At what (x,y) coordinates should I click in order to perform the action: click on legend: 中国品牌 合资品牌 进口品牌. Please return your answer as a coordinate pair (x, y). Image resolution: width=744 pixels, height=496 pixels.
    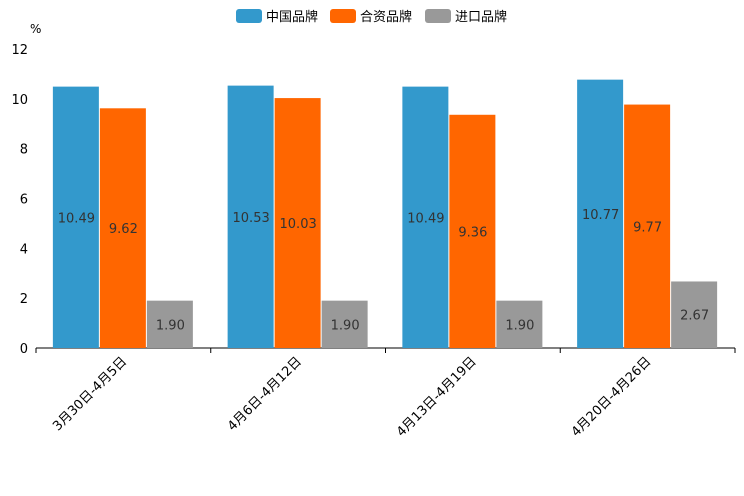
    Looking at the image, I should click on (371, 17).